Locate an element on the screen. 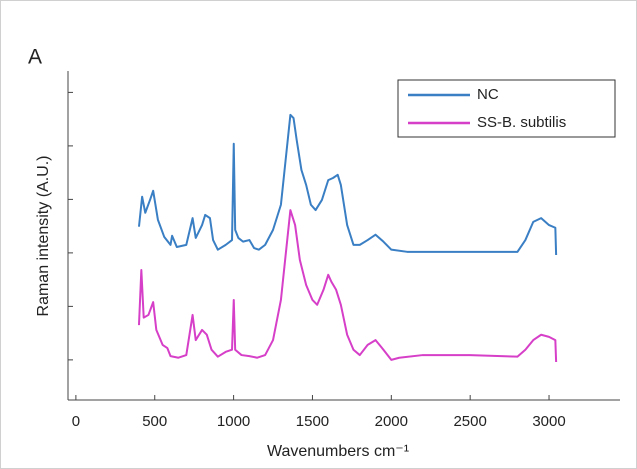 This screenshot has width=637, height=469. panel-label: A is located at coordinates (35, 57).